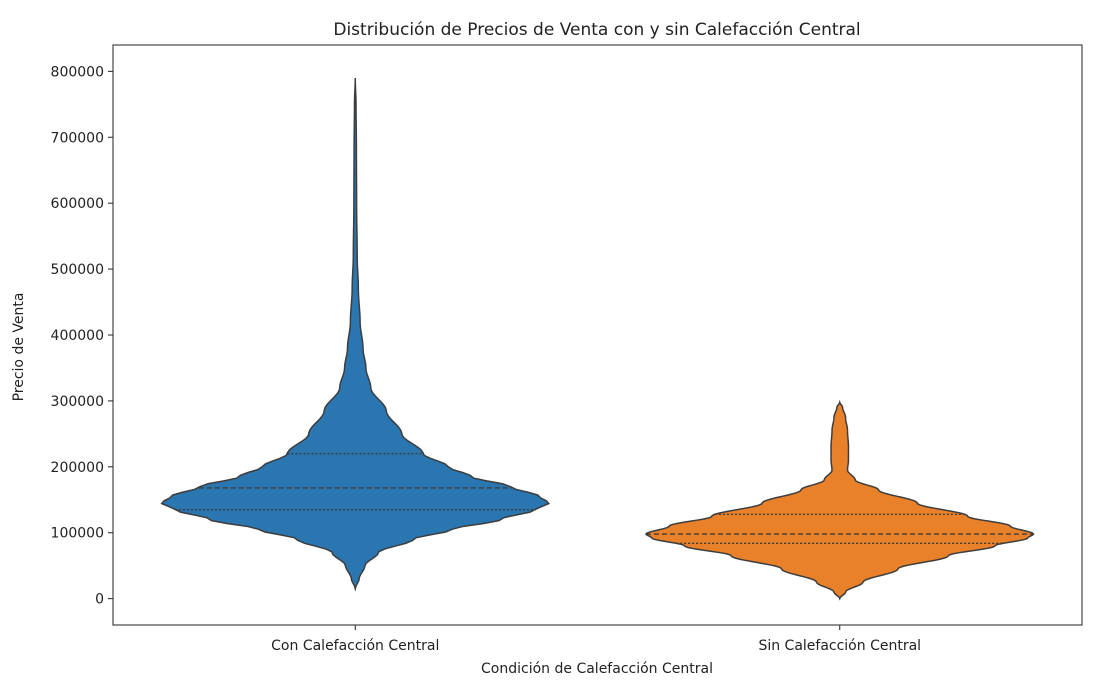 The height and width of the screenshot is (700, 1105). Describe the element at coordinates (77, 534) in the screenshot. I see `y-tick-label: 100000` at that location.